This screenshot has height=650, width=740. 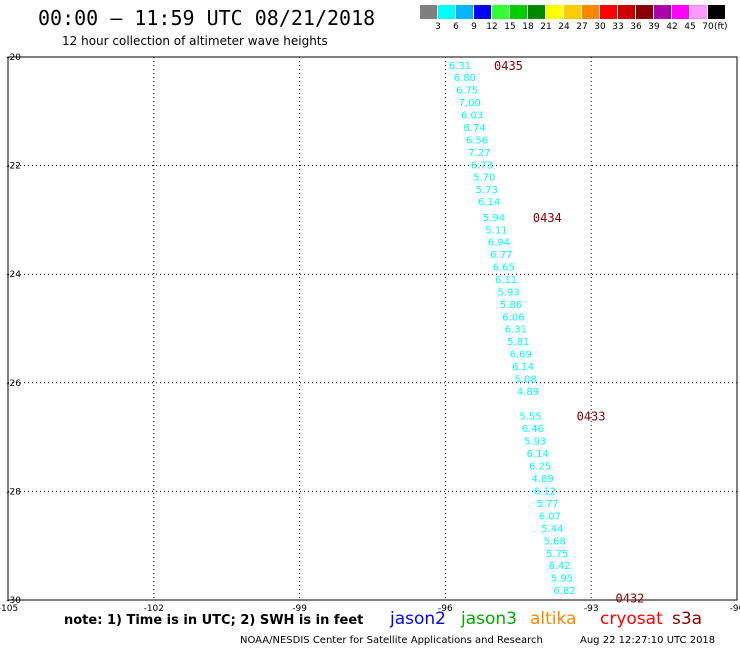 What do you see at coordinates (546, 27) in the screenshot?
I see `legend-label: 21` at bounding box center [546, 27].